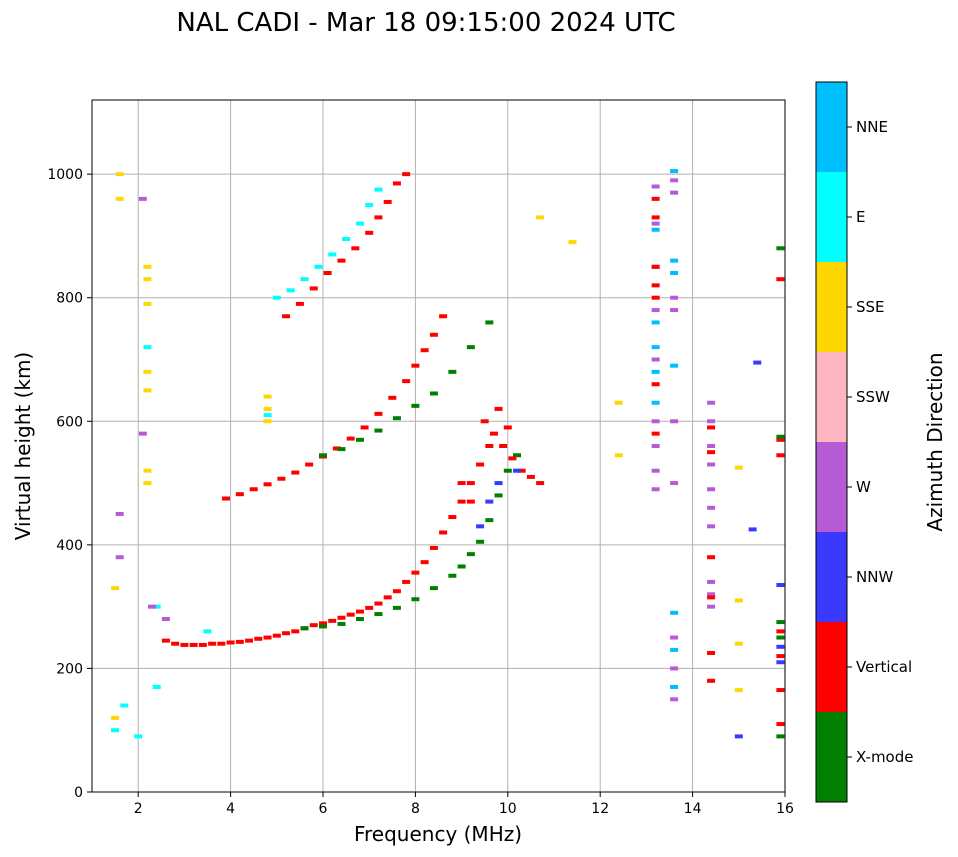 This screenshot has width=958, height=857. I want to click on colorbar-label: SSE, so click(870, 307).